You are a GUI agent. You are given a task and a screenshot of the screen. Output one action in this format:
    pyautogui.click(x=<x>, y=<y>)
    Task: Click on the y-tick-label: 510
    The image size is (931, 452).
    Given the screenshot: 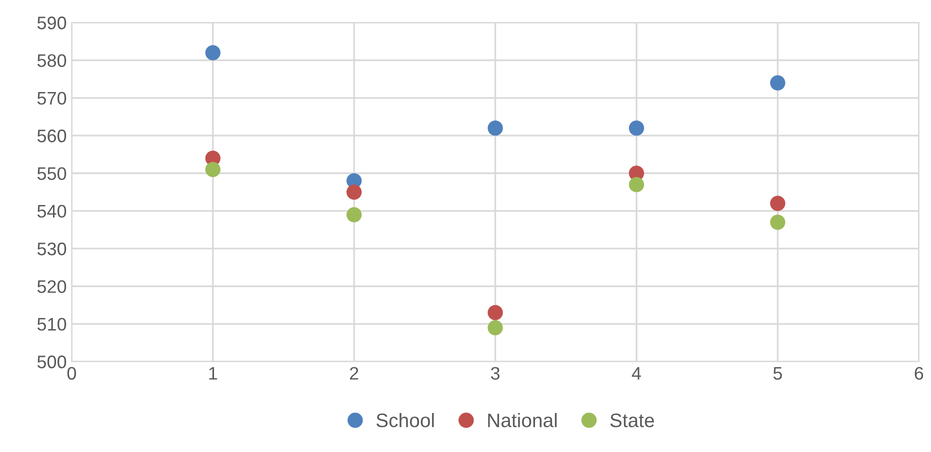 What is the action you would take?
    pyautogui.click(x=51, y=324)
    